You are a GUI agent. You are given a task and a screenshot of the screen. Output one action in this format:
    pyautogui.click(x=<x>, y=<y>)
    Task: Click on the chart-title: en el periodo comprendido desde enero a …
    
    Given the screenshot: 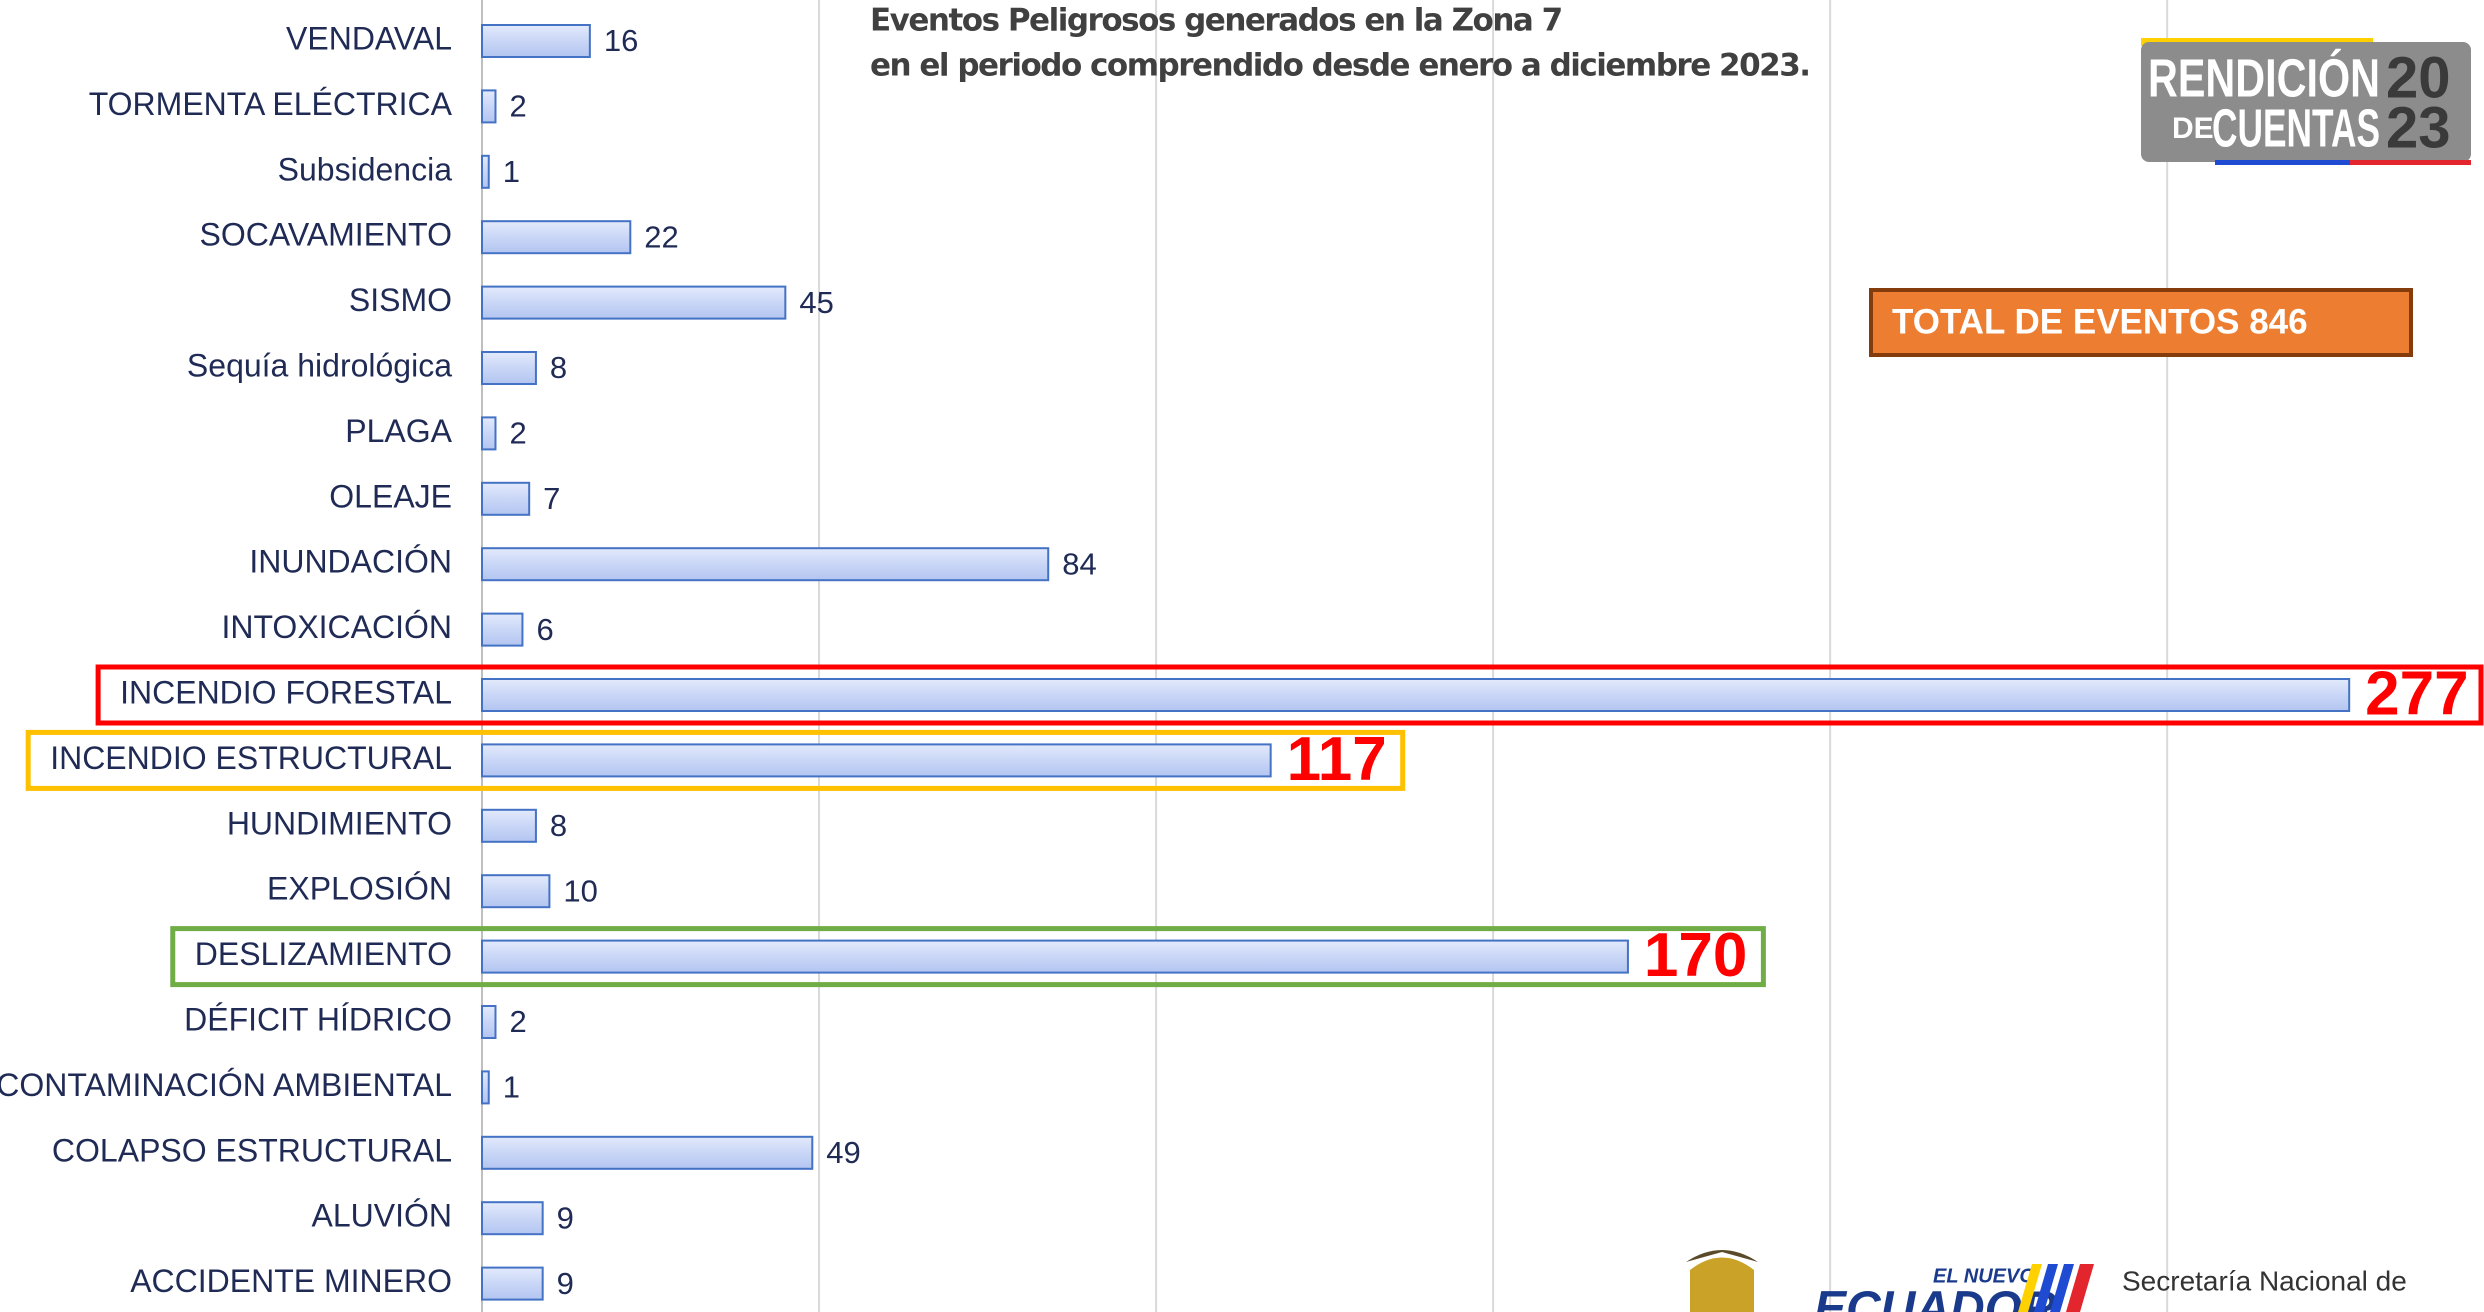 What is the action you would take?
    pyautogui.click(x=1340, y=66)
    